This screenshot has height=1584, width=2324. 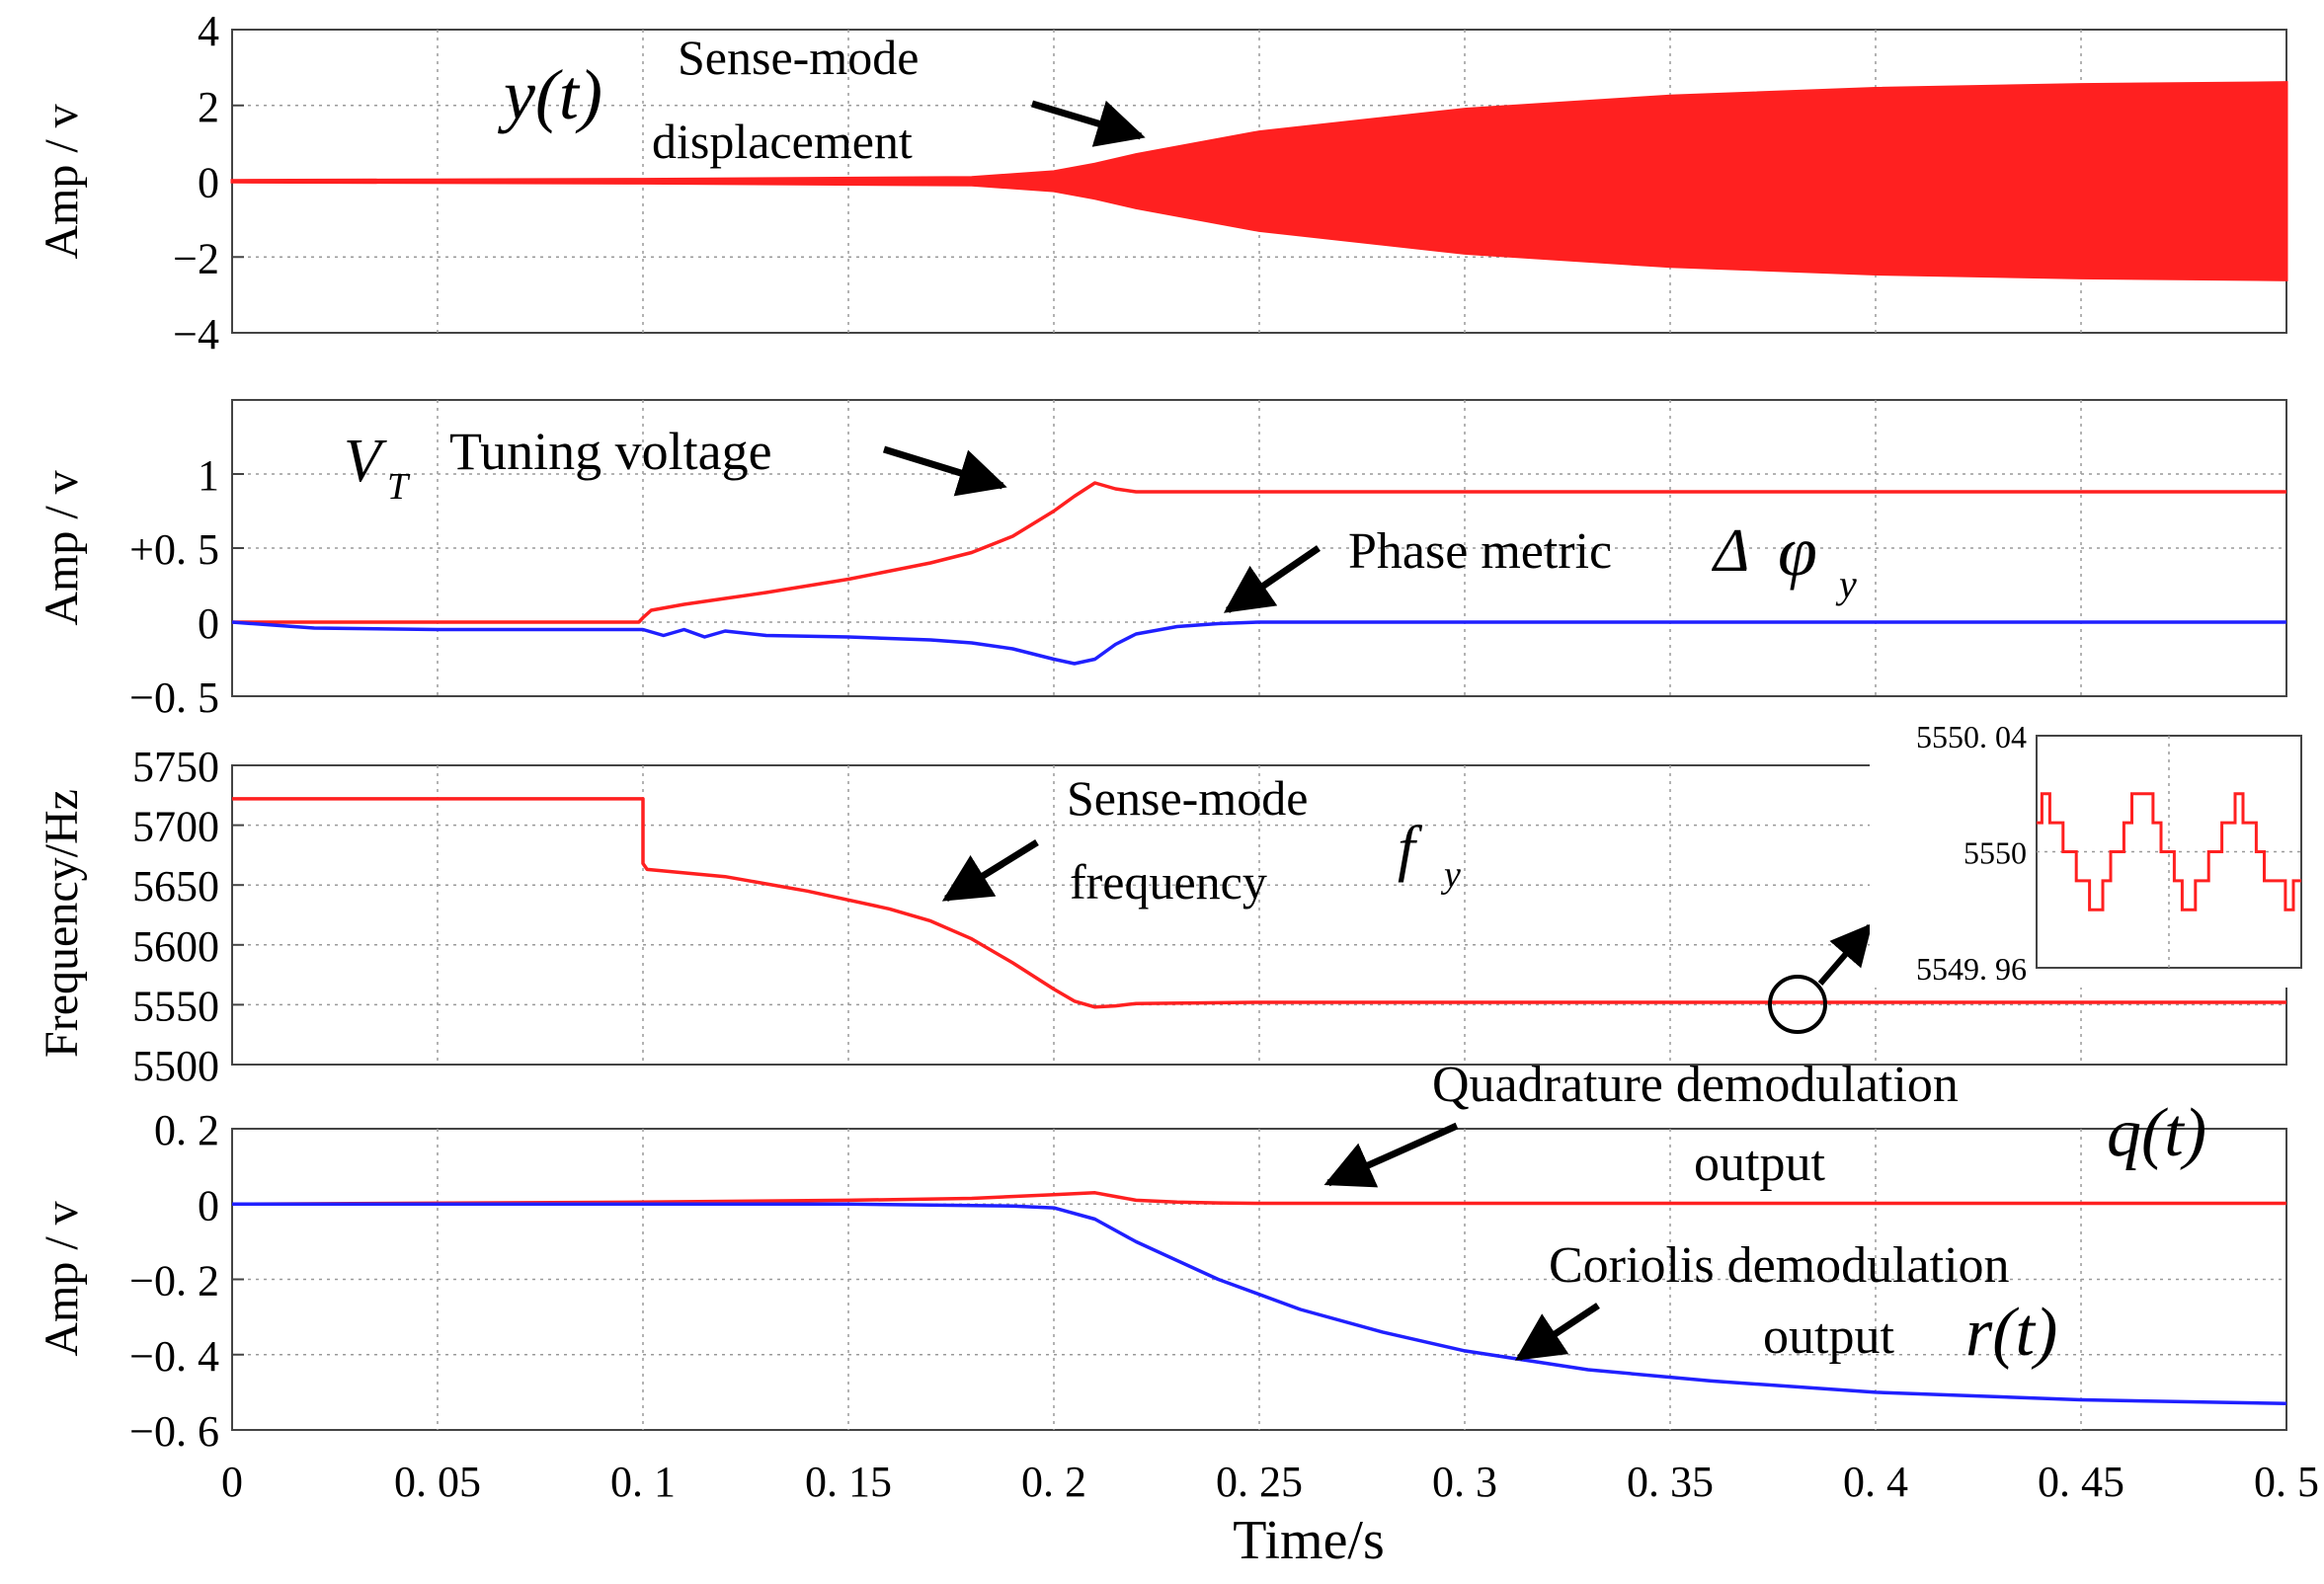 What do you see at coordinates (1054, 1482) in the screenshot?
I see `xtick-label: 0. 2` at bounding box center [1054, 1482].